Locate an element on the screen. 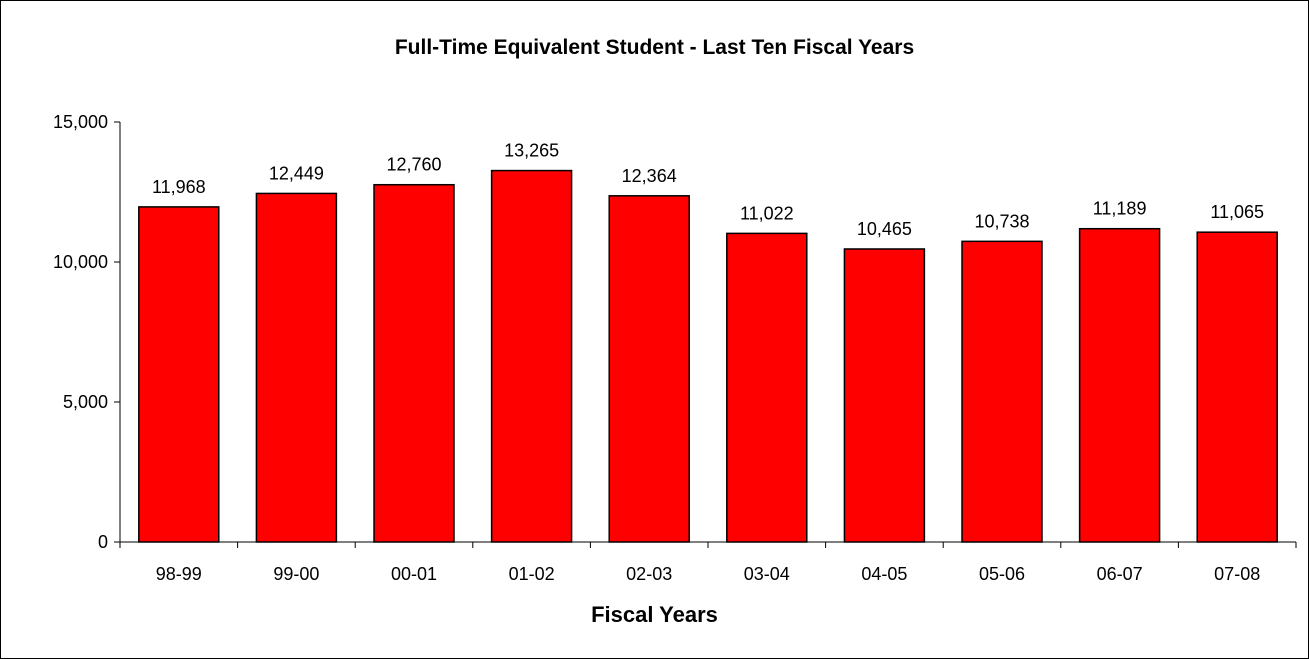  y-tick-label: 10,000 is located at coordinates (80, 262).